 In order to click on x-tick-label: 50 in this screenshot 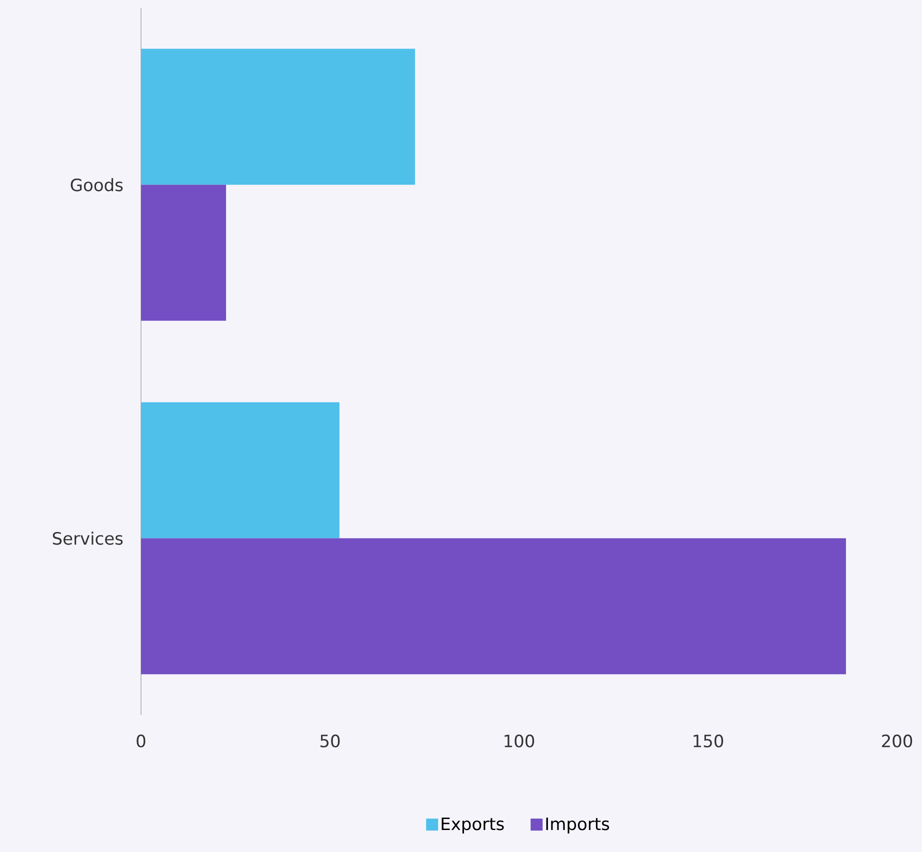, I will do `click(330, 741)`.